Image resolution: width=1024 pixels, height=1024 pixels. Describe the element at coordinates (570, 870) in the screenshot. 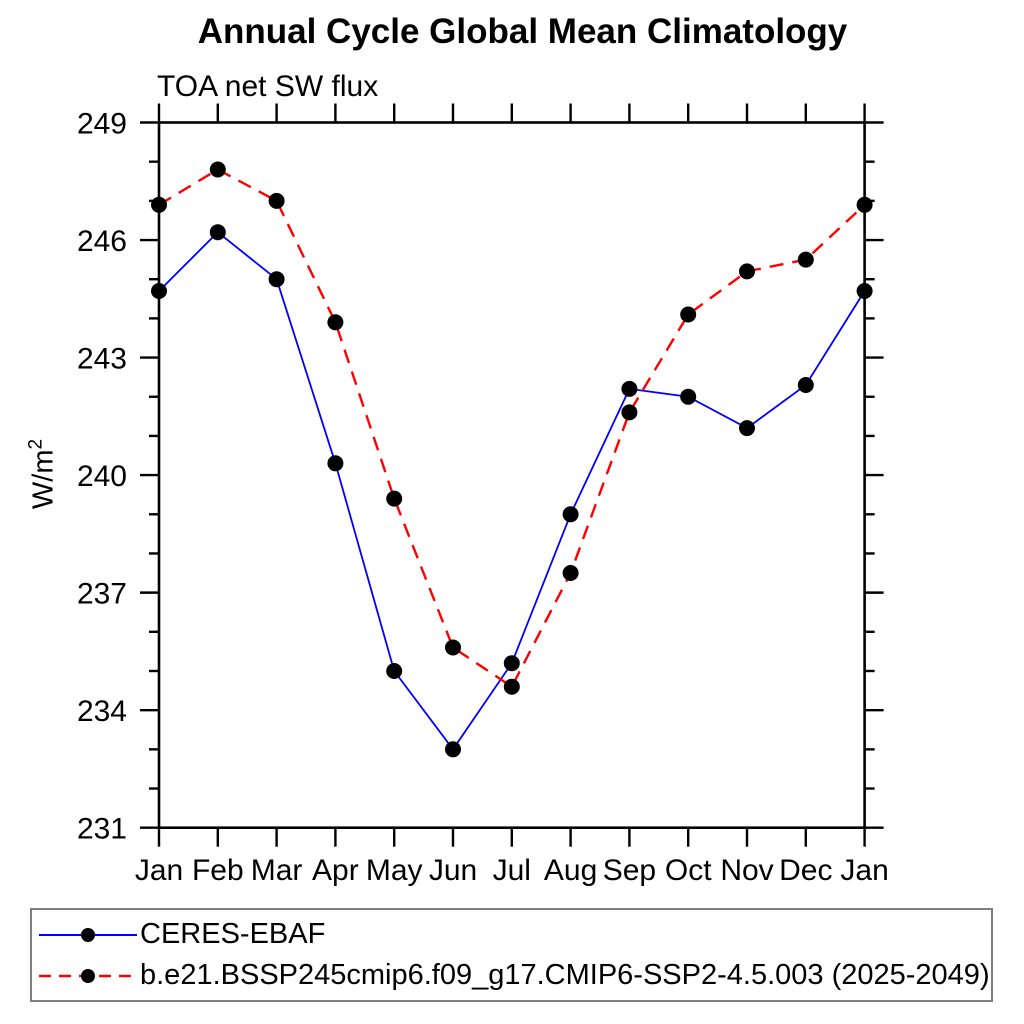

I see `x-tick-label: Aug` at that location.